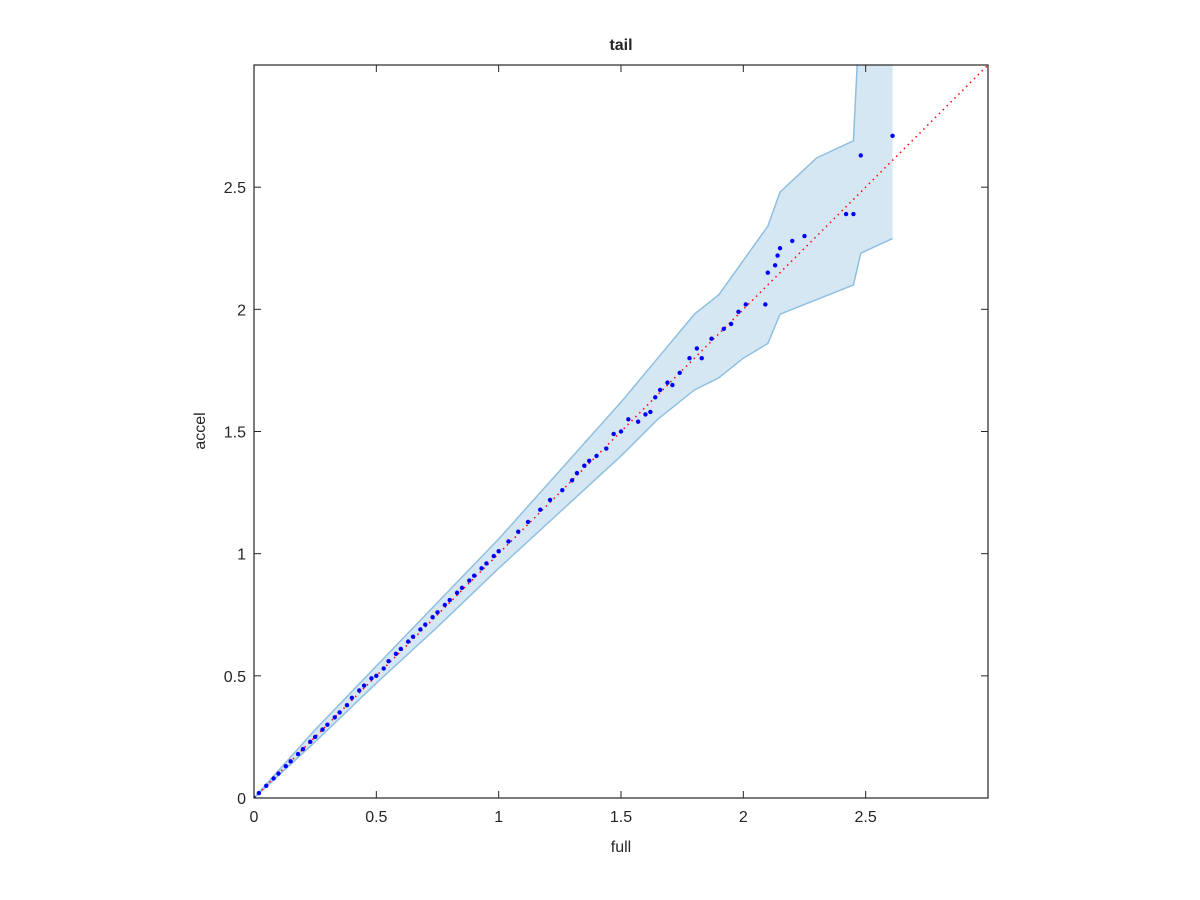 This screenshot has height=900, width=1200. Describe the element at coordinates (620, 45) in the screenshot. I see `chart-title: tail` at that location.